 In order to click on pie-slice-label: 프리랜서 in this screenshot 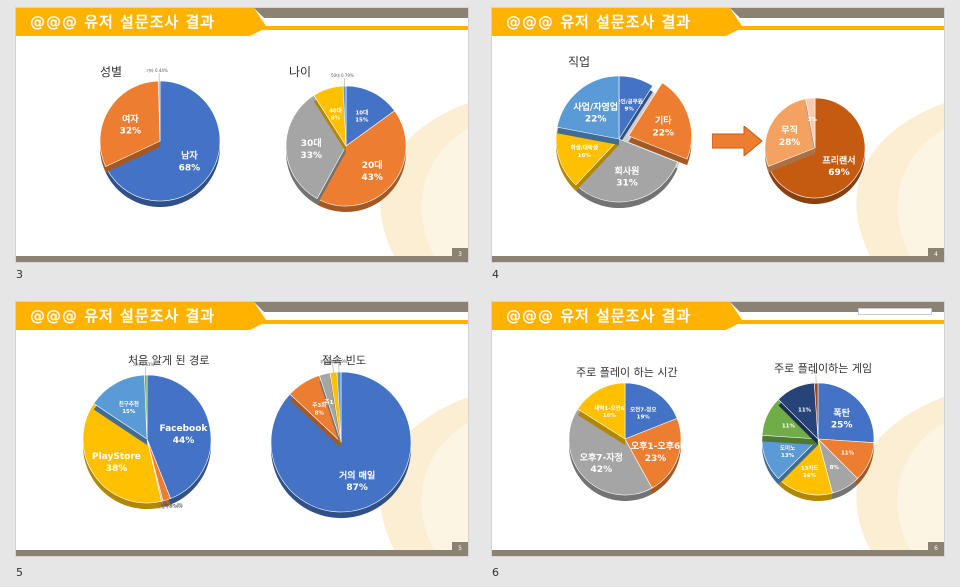, I will do `click(838, 160)`.